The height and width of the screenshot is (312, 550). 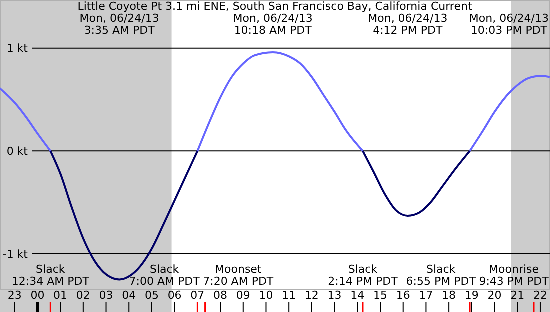 What do you see at coordinates (61, 295) in the screenshot?
I see `x-tick-label: 01` at bounding box center [61, 295].